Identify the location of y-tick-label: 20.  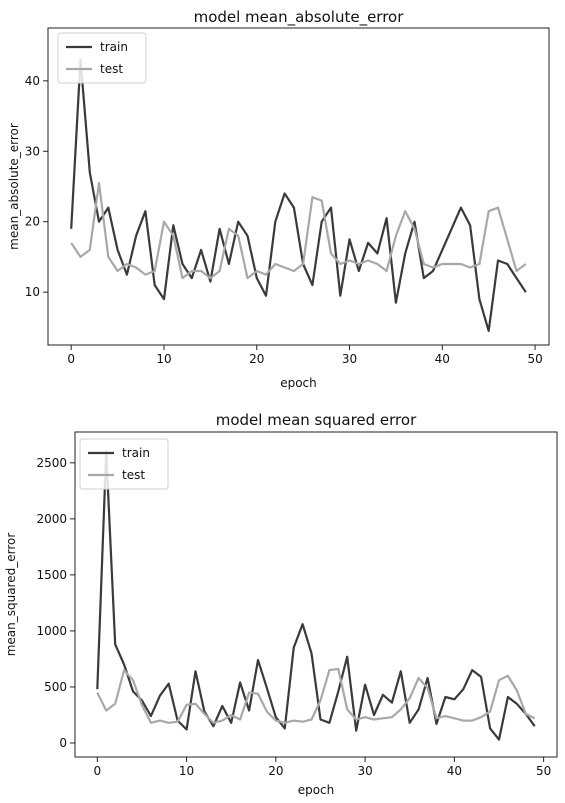
(32, 222).